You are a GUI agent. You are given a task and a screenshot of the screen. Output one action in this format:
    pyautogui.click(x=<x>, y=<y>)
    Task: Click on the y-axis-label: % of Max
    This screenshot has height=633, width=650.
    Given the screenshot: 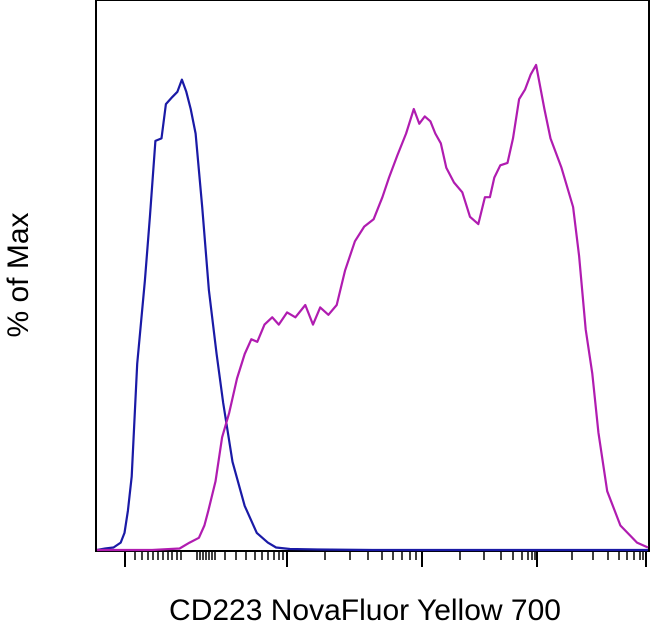 What is the action you would take?
    pyautogui.click(x=18, y=274)
    